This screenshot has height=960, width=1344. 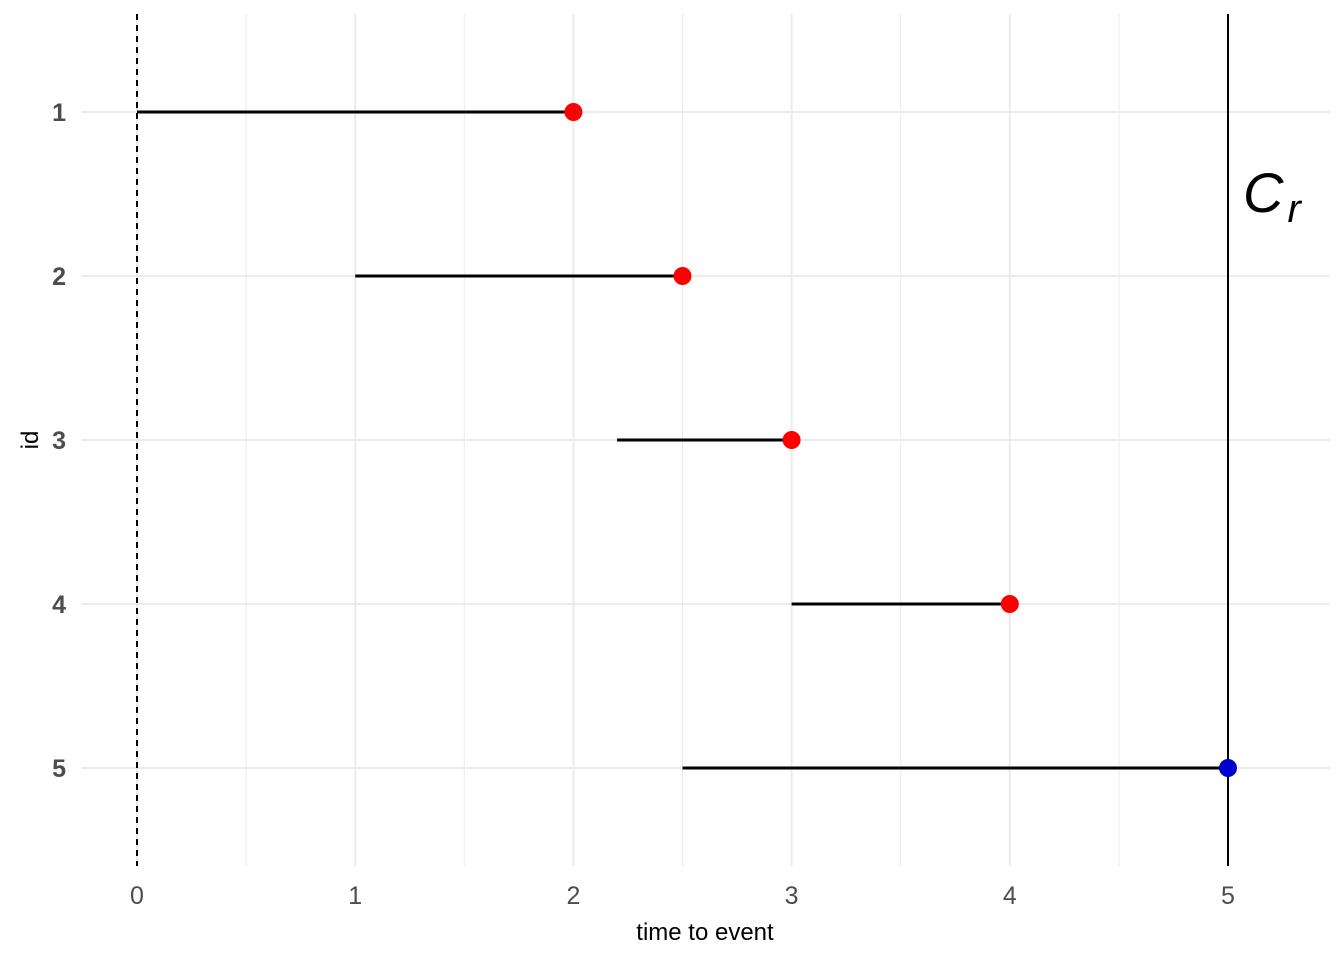 I want to click on censoring-label-main: C, so click(x=1263, y=192).